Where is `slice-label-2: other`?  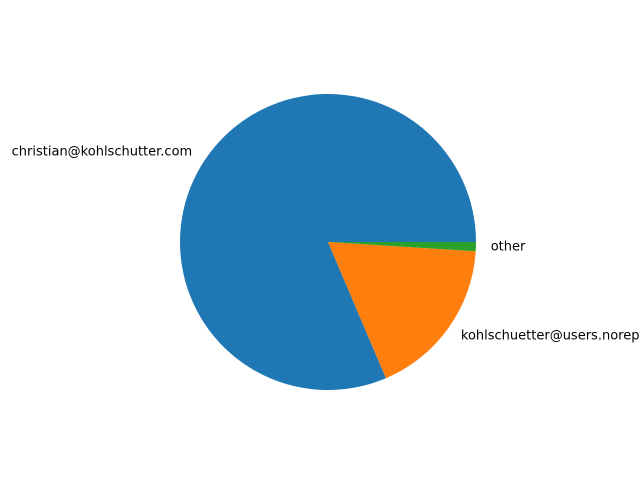
slice-label-2: other is located at coordinates (508, 247).